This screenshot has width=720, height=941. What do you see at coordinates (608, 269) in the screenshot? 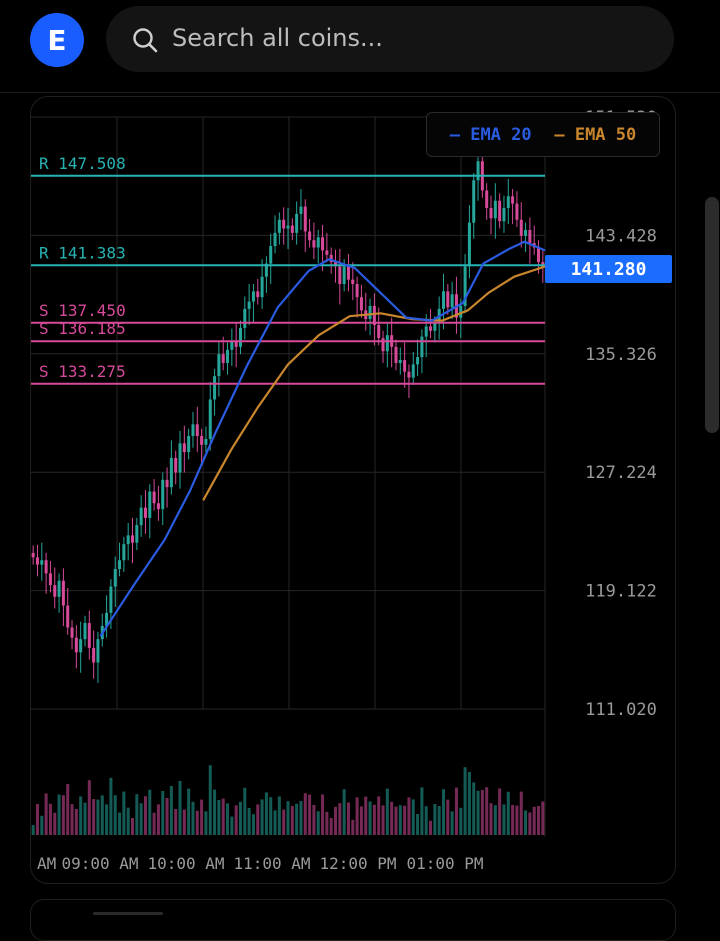
I see `current-price-tag: 141.280` at bounding box center [608, 269].